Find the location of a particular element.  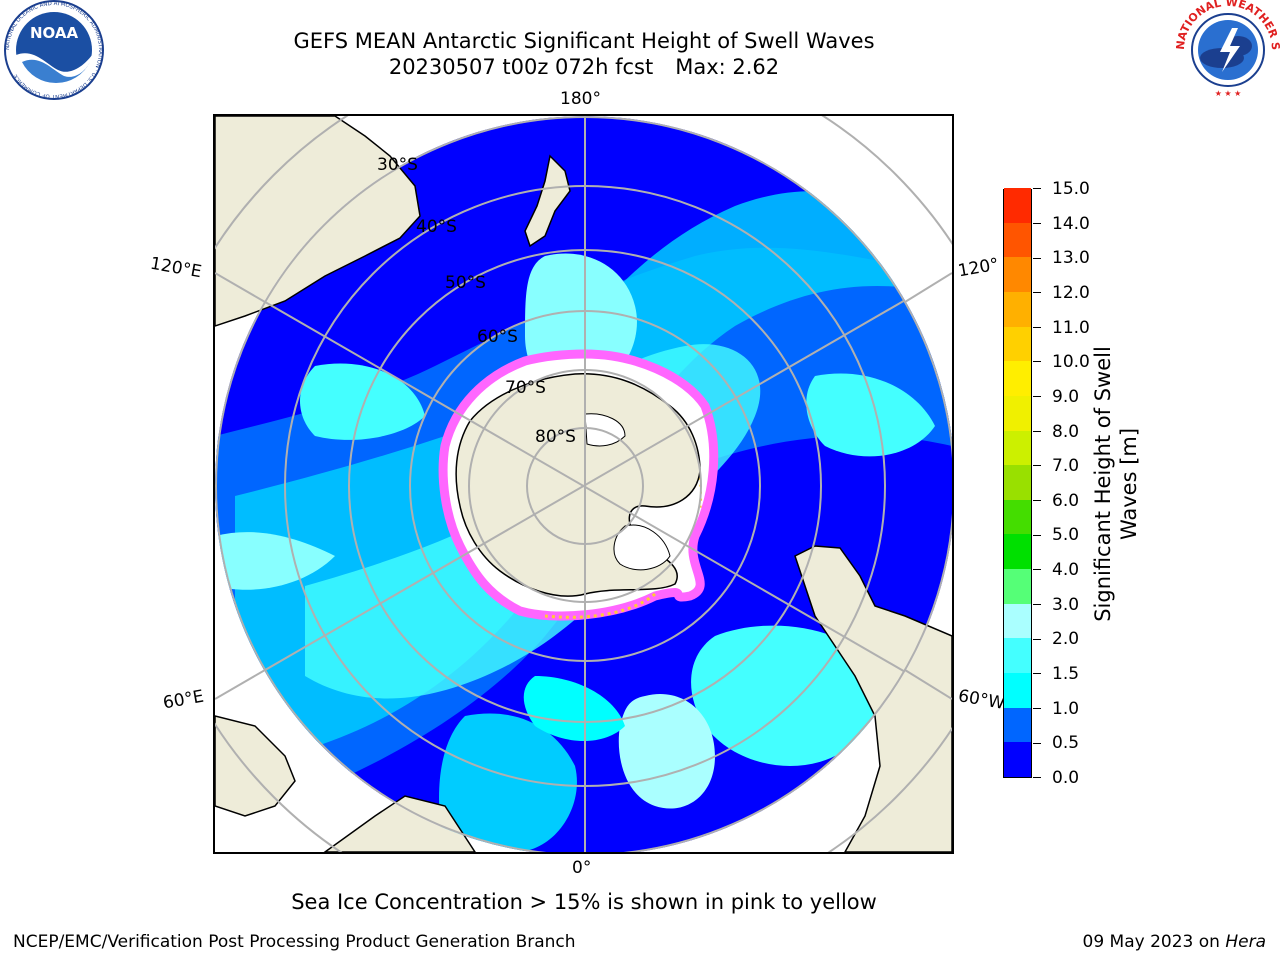

run-info: 20230507 t00z 072h fcst is located at coordinates (521, 67).